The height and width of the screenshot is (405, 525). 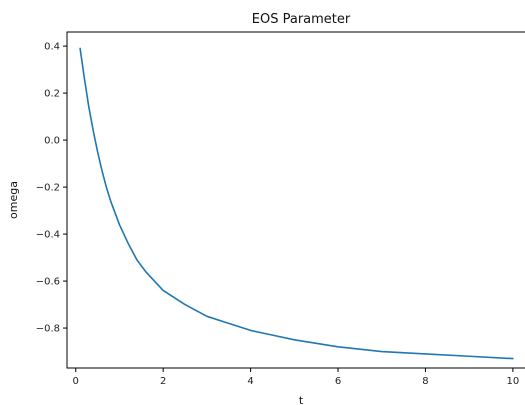 What do you see at coordinates (301, 399) in the screenshot?
I see `x-axis-label: t` at bounding box center [301, 399].